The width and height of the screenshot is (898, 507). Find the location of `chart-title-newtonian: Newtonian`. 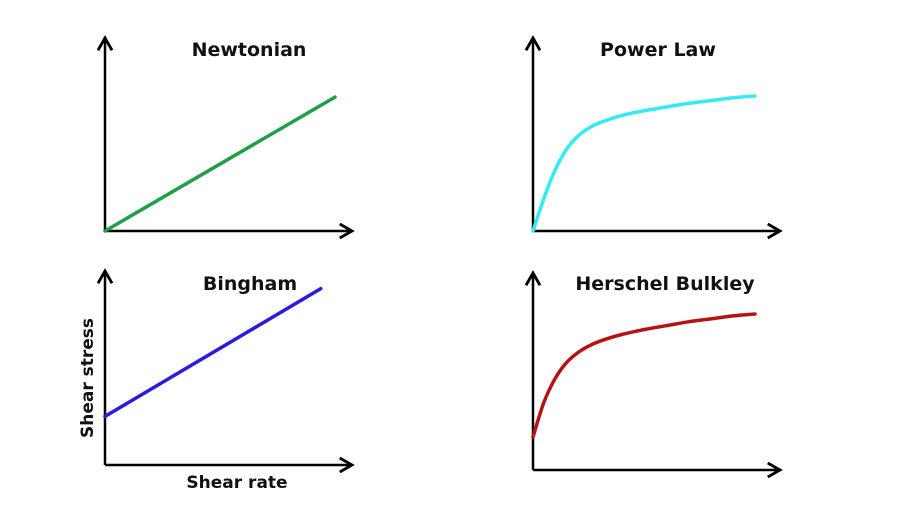

chart-title-newtonian: Newtonian is located at coordinates (249, 50).